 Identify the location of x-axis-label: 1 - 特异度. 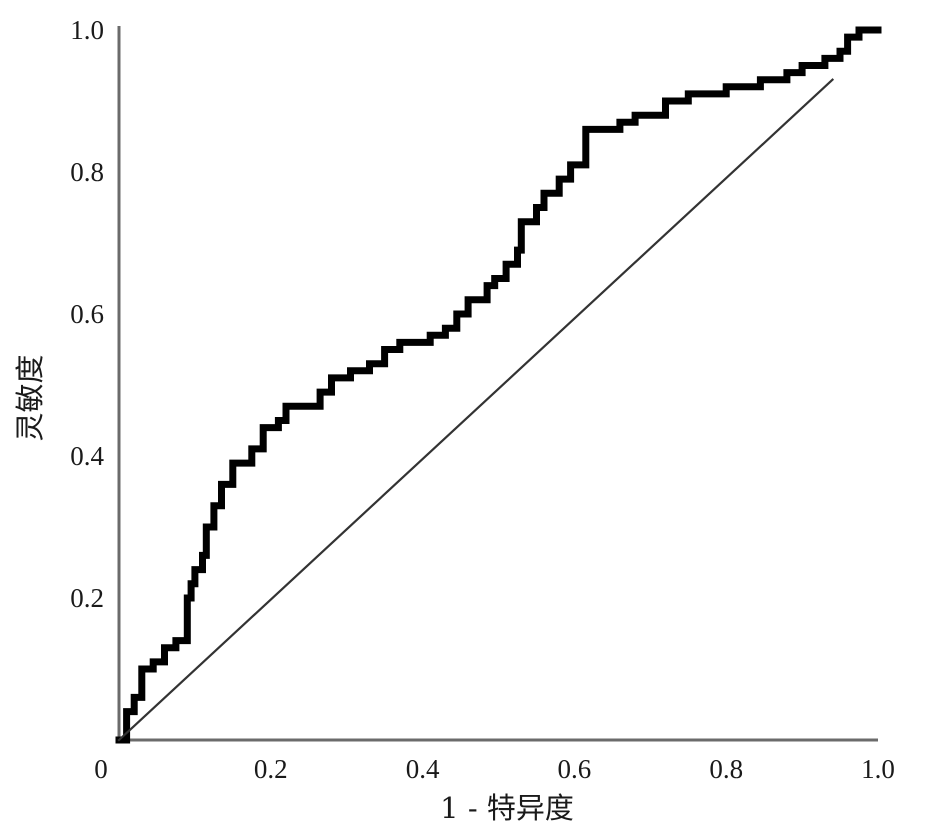
(507, 808).